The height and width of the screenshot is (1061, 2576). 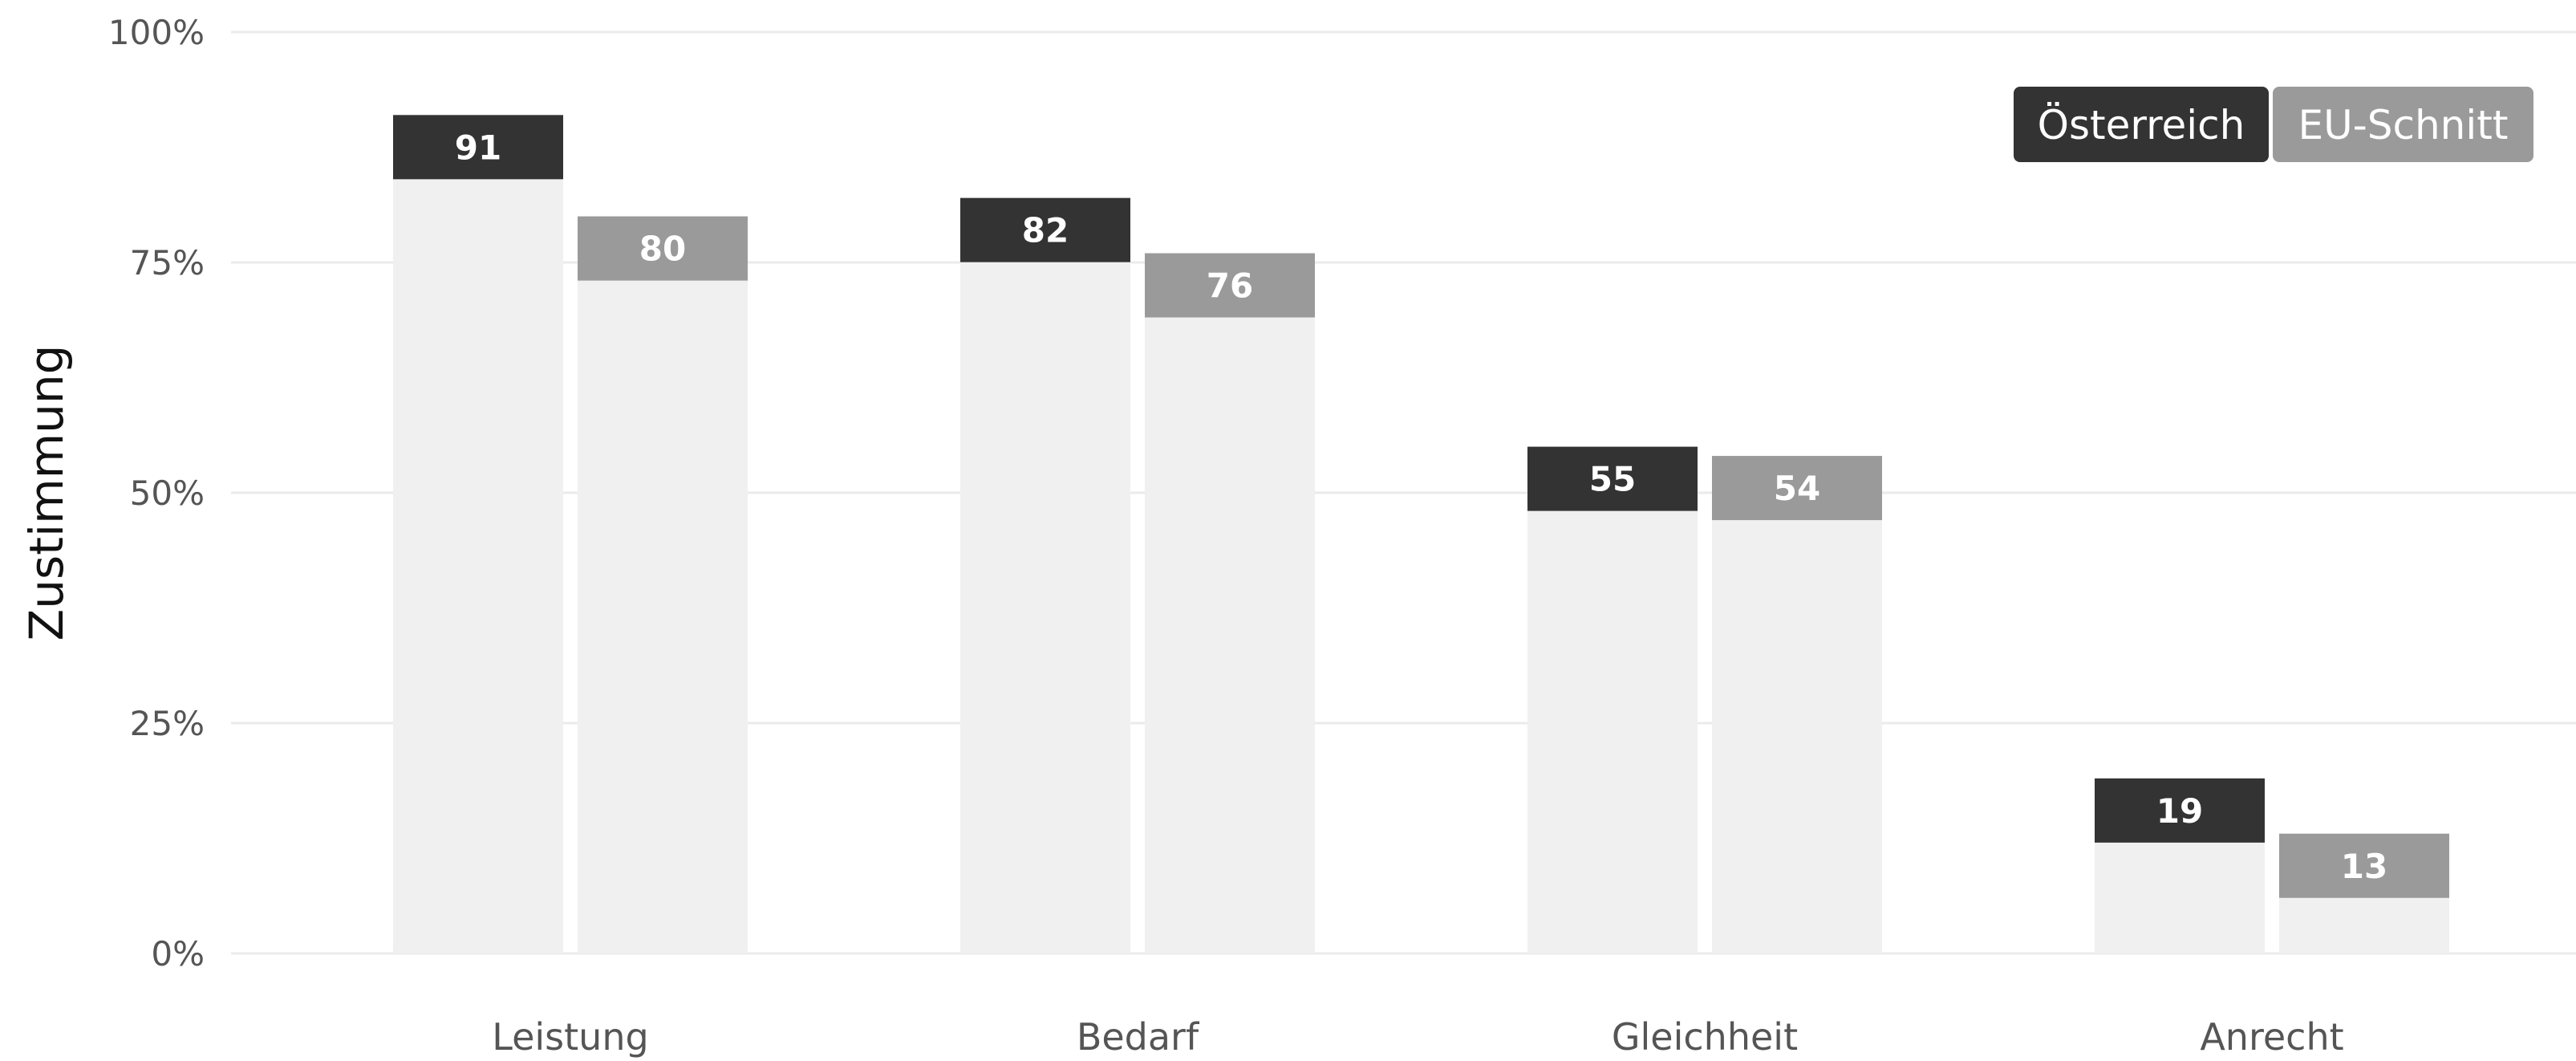 I want to click on y-tick-label: 25%, so click(x=167, y=723).